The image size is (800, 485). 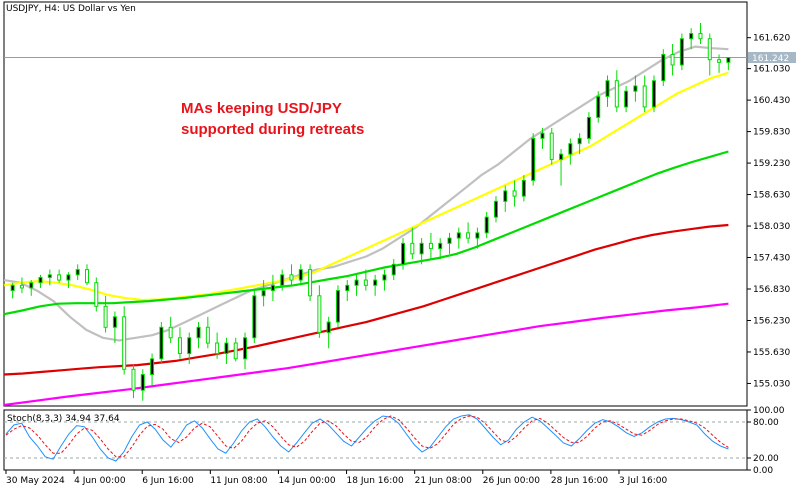 I want to click on x-tick-label: 28 Jun 16:00, so click(x=579, y=480).